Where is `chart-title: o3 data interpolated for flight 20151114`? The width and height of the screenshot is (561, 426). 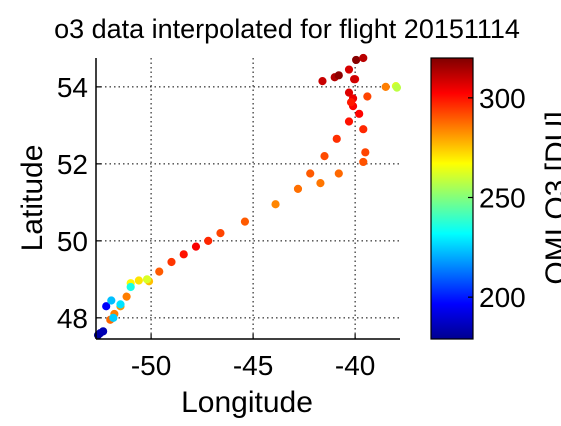
chart-title: o3 data interpolated for flight 20151114 is located at coordinates (287, 29).